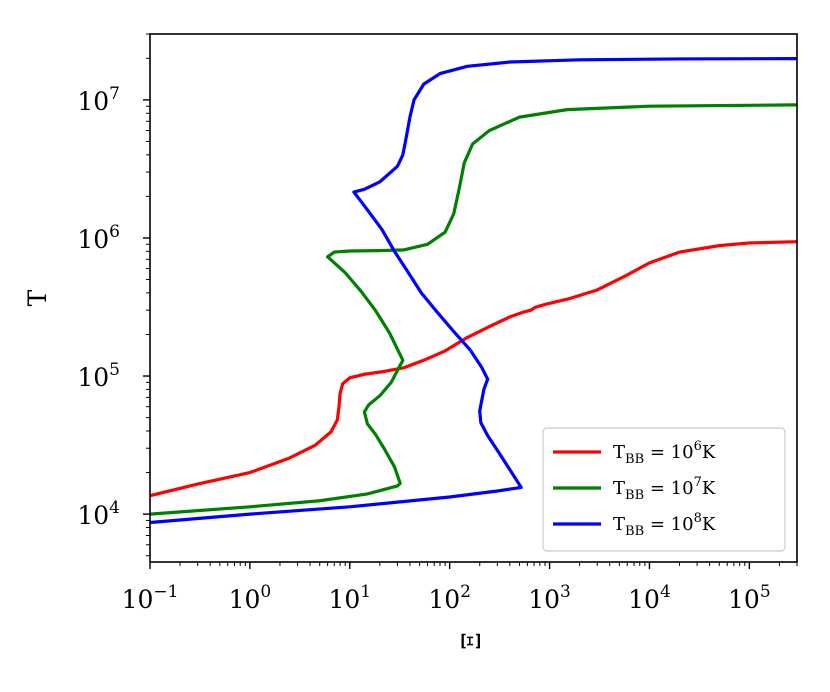 This screenshot has height=692, width=830. What do you see at coordinates (98, 376) in the screenshot?
I see `y-tick-label: 105` at bounding box center [98, 376].